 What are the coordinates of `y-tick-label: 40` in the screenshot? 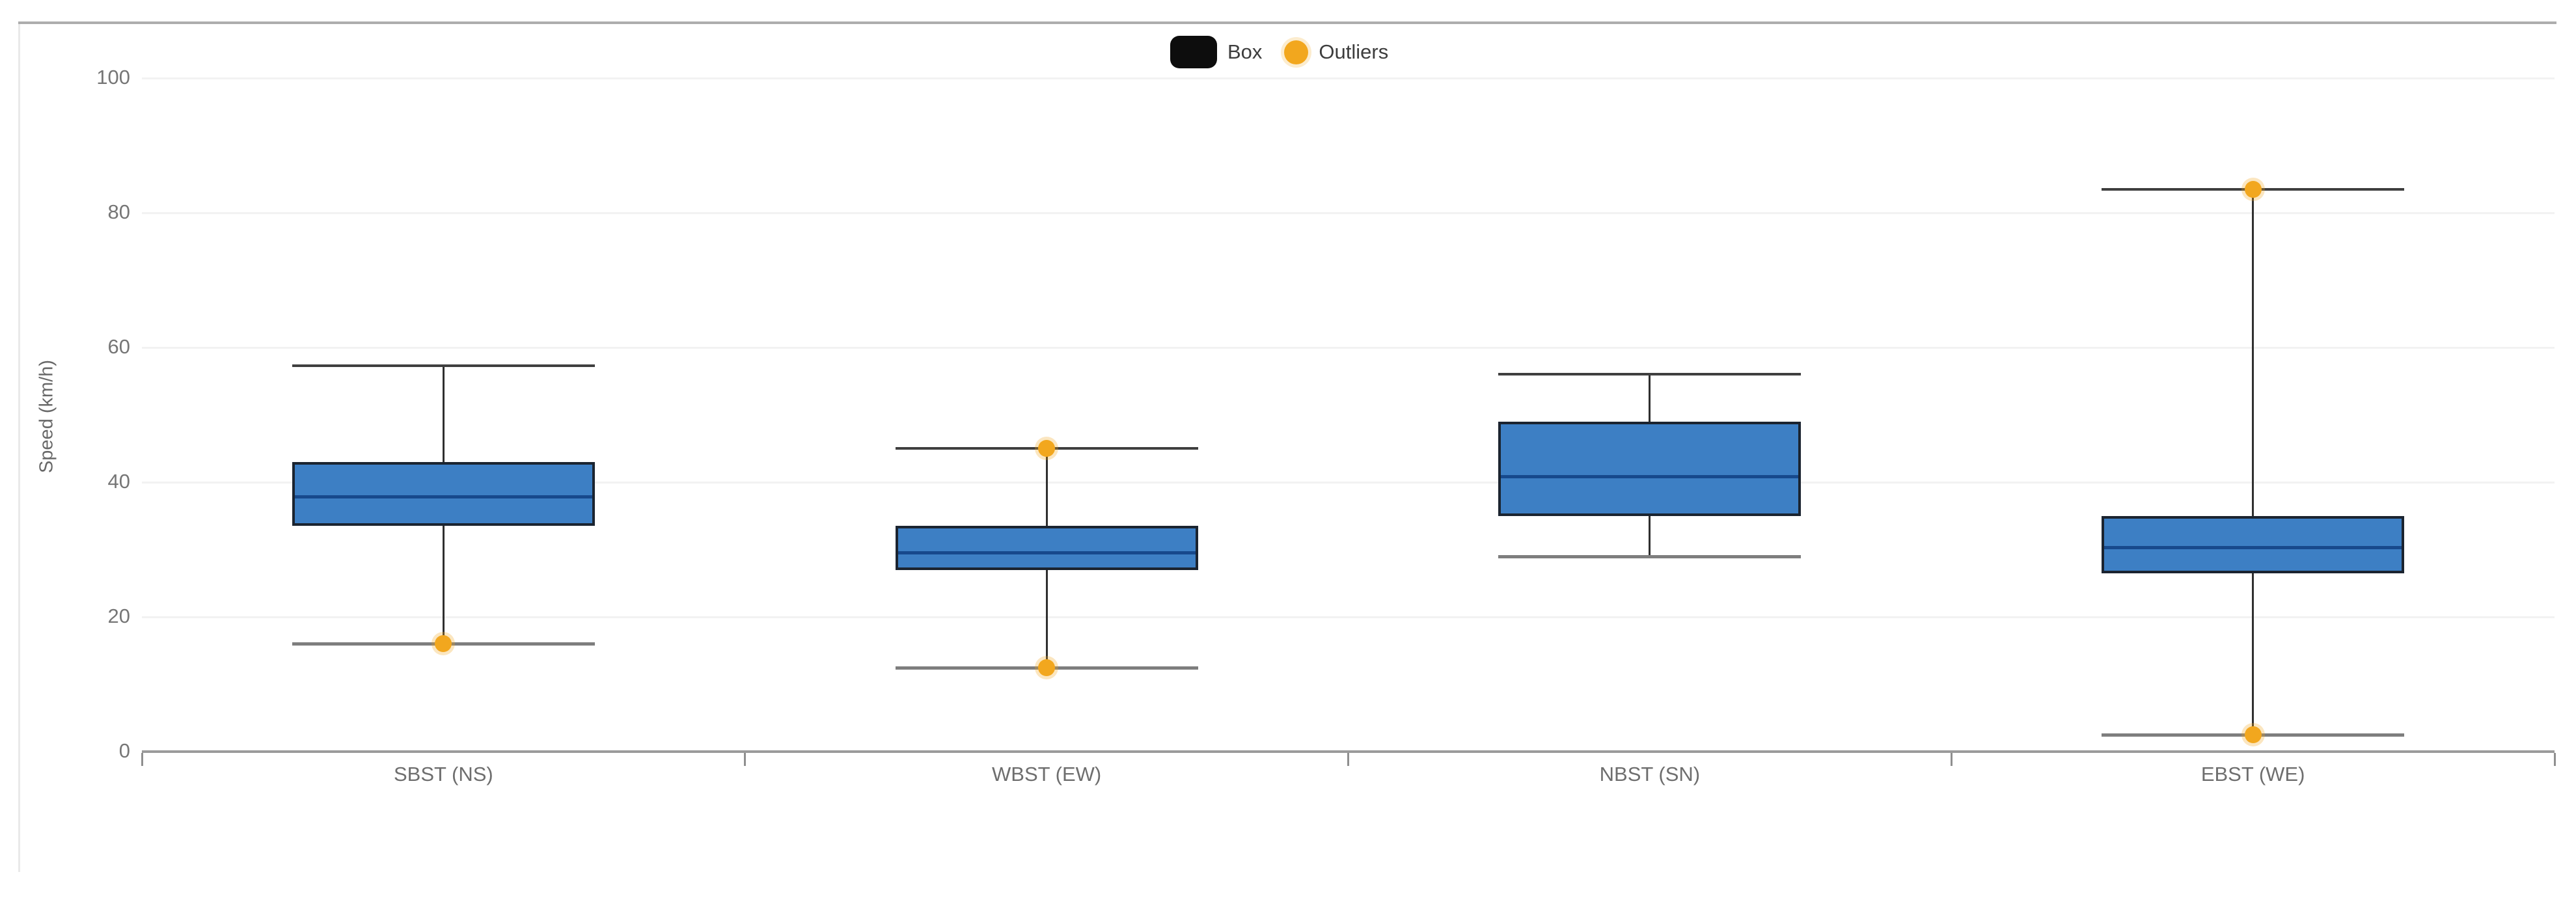 It's located at (119, 481).